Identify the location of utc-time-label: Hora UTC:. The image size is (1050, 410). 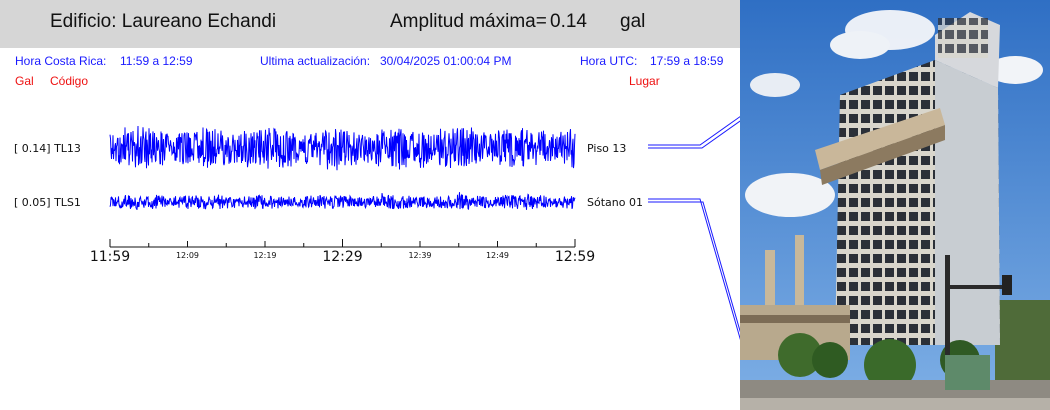
(609, 61).